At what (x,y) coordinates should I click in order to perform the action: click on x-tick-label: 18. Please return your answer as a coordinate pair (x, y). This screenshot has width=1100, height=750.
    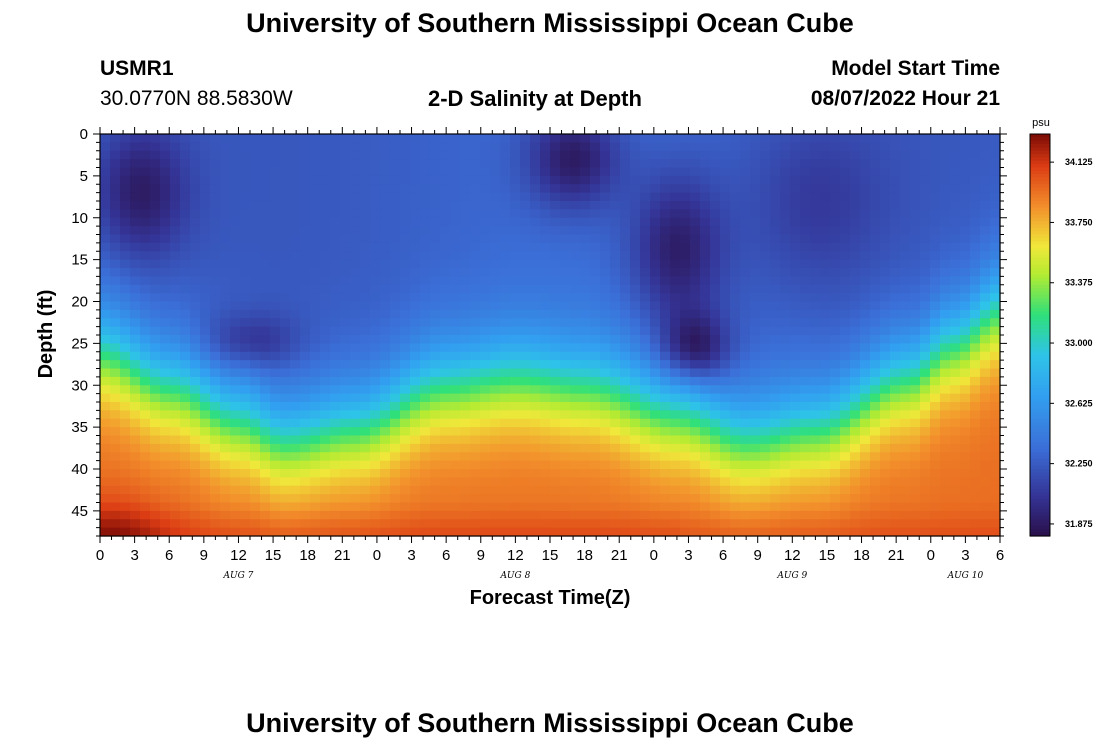
    Looking at the image, I should click on (584, 555).